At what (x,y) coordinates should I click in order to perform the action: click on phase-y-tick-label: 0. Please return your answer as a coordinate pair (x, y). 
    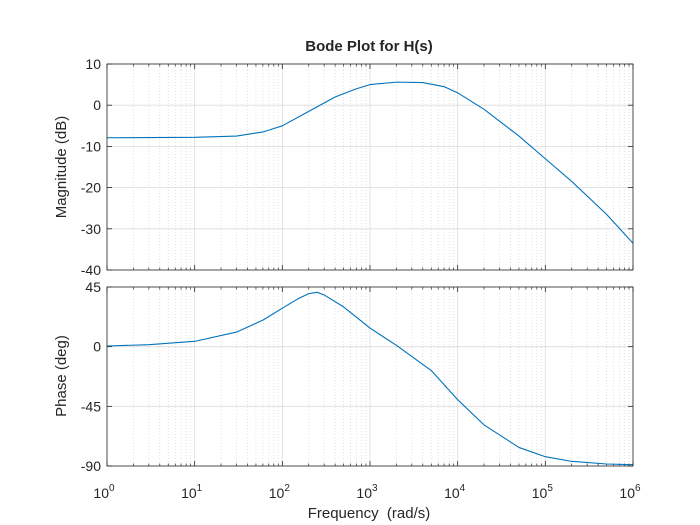
    Looking at the image, I should click on (97, 347).